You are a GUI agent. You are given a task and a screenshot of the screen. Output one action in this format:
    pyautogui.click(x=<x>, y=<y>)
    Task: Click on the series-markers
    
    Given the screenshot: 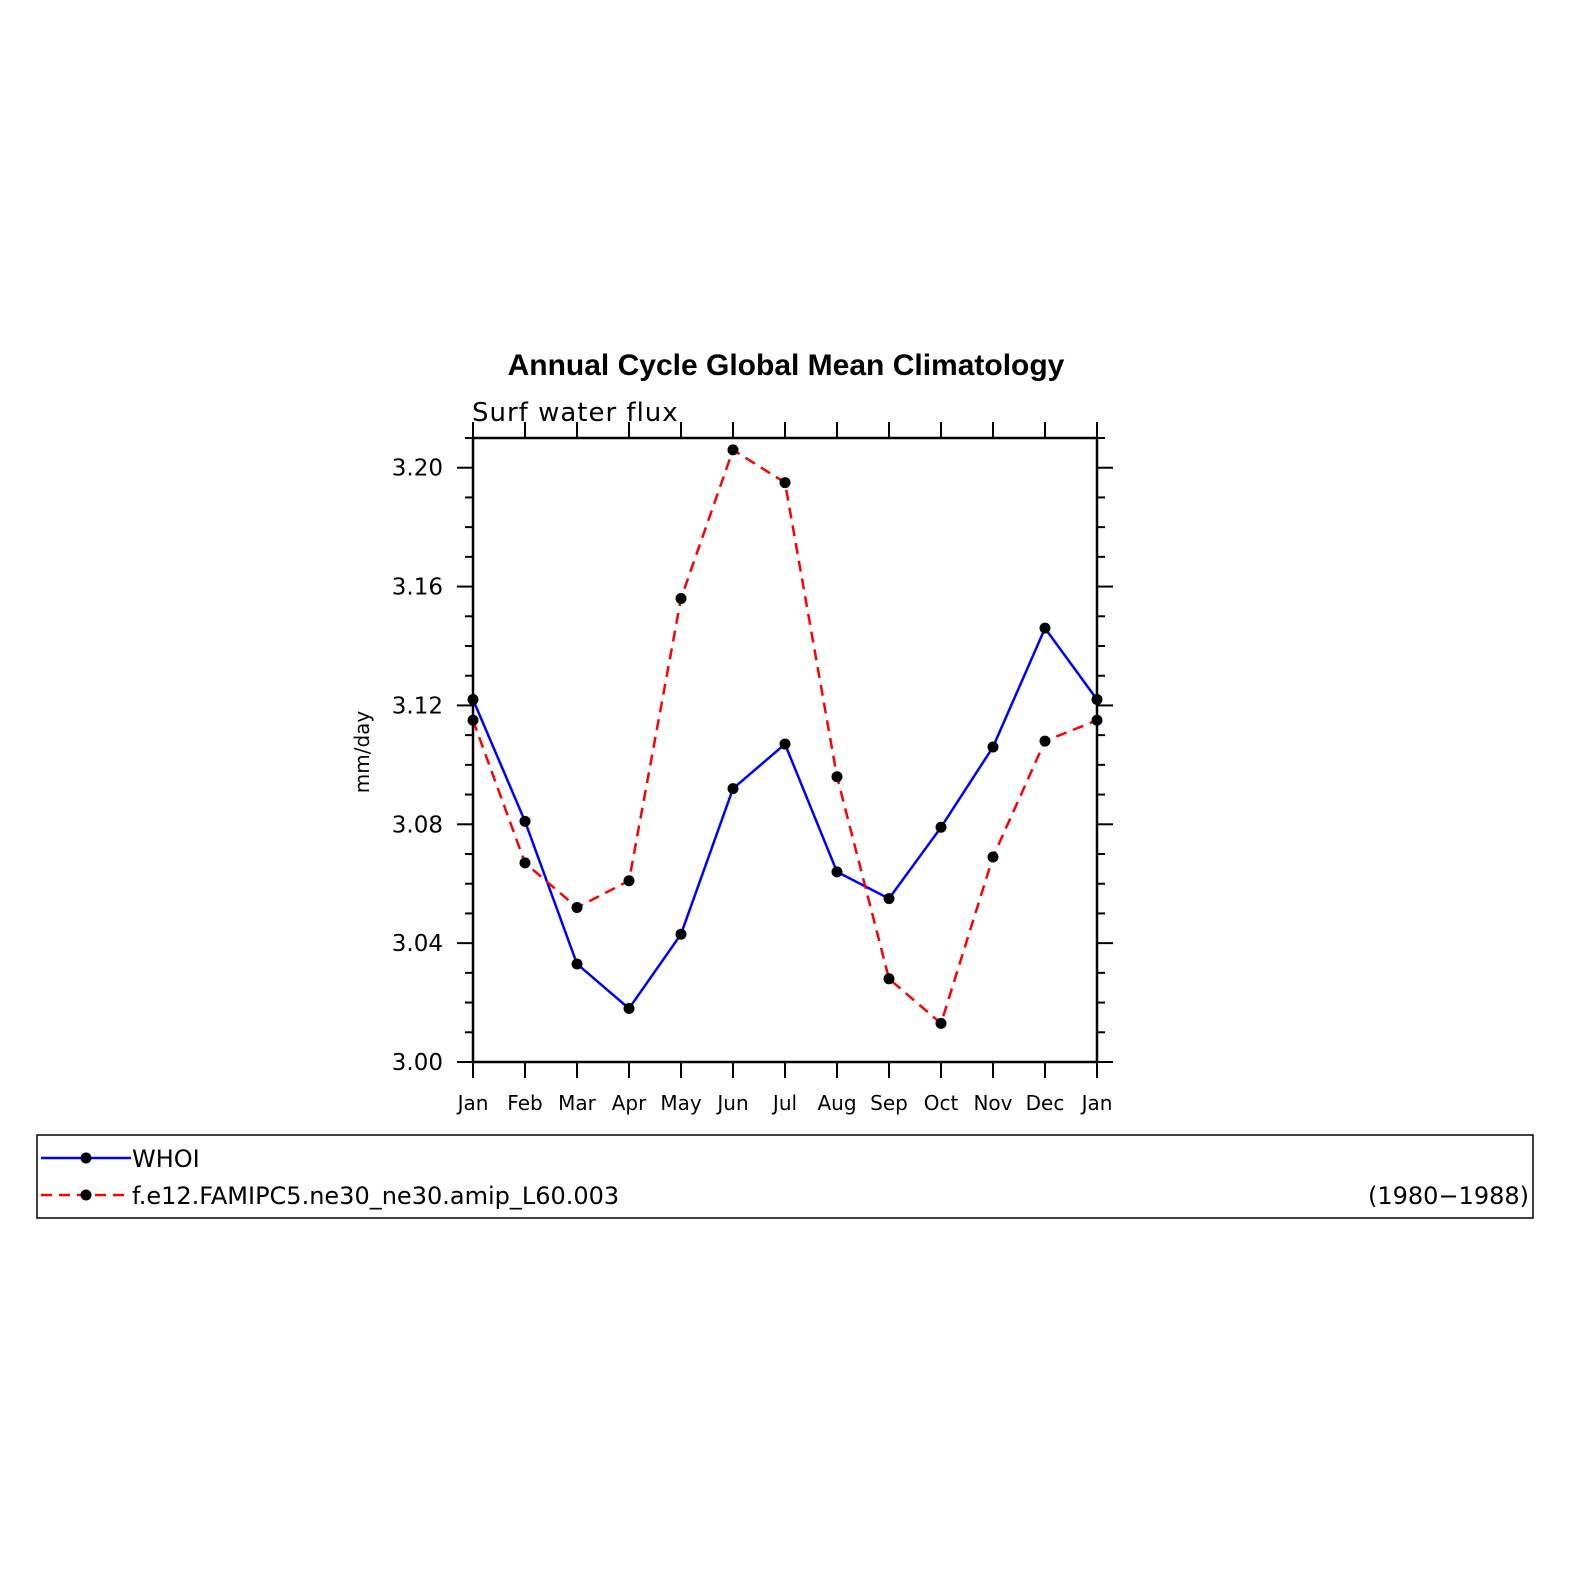 What is the action you would take?
    pyautogui.click(x=785, y=736)
    